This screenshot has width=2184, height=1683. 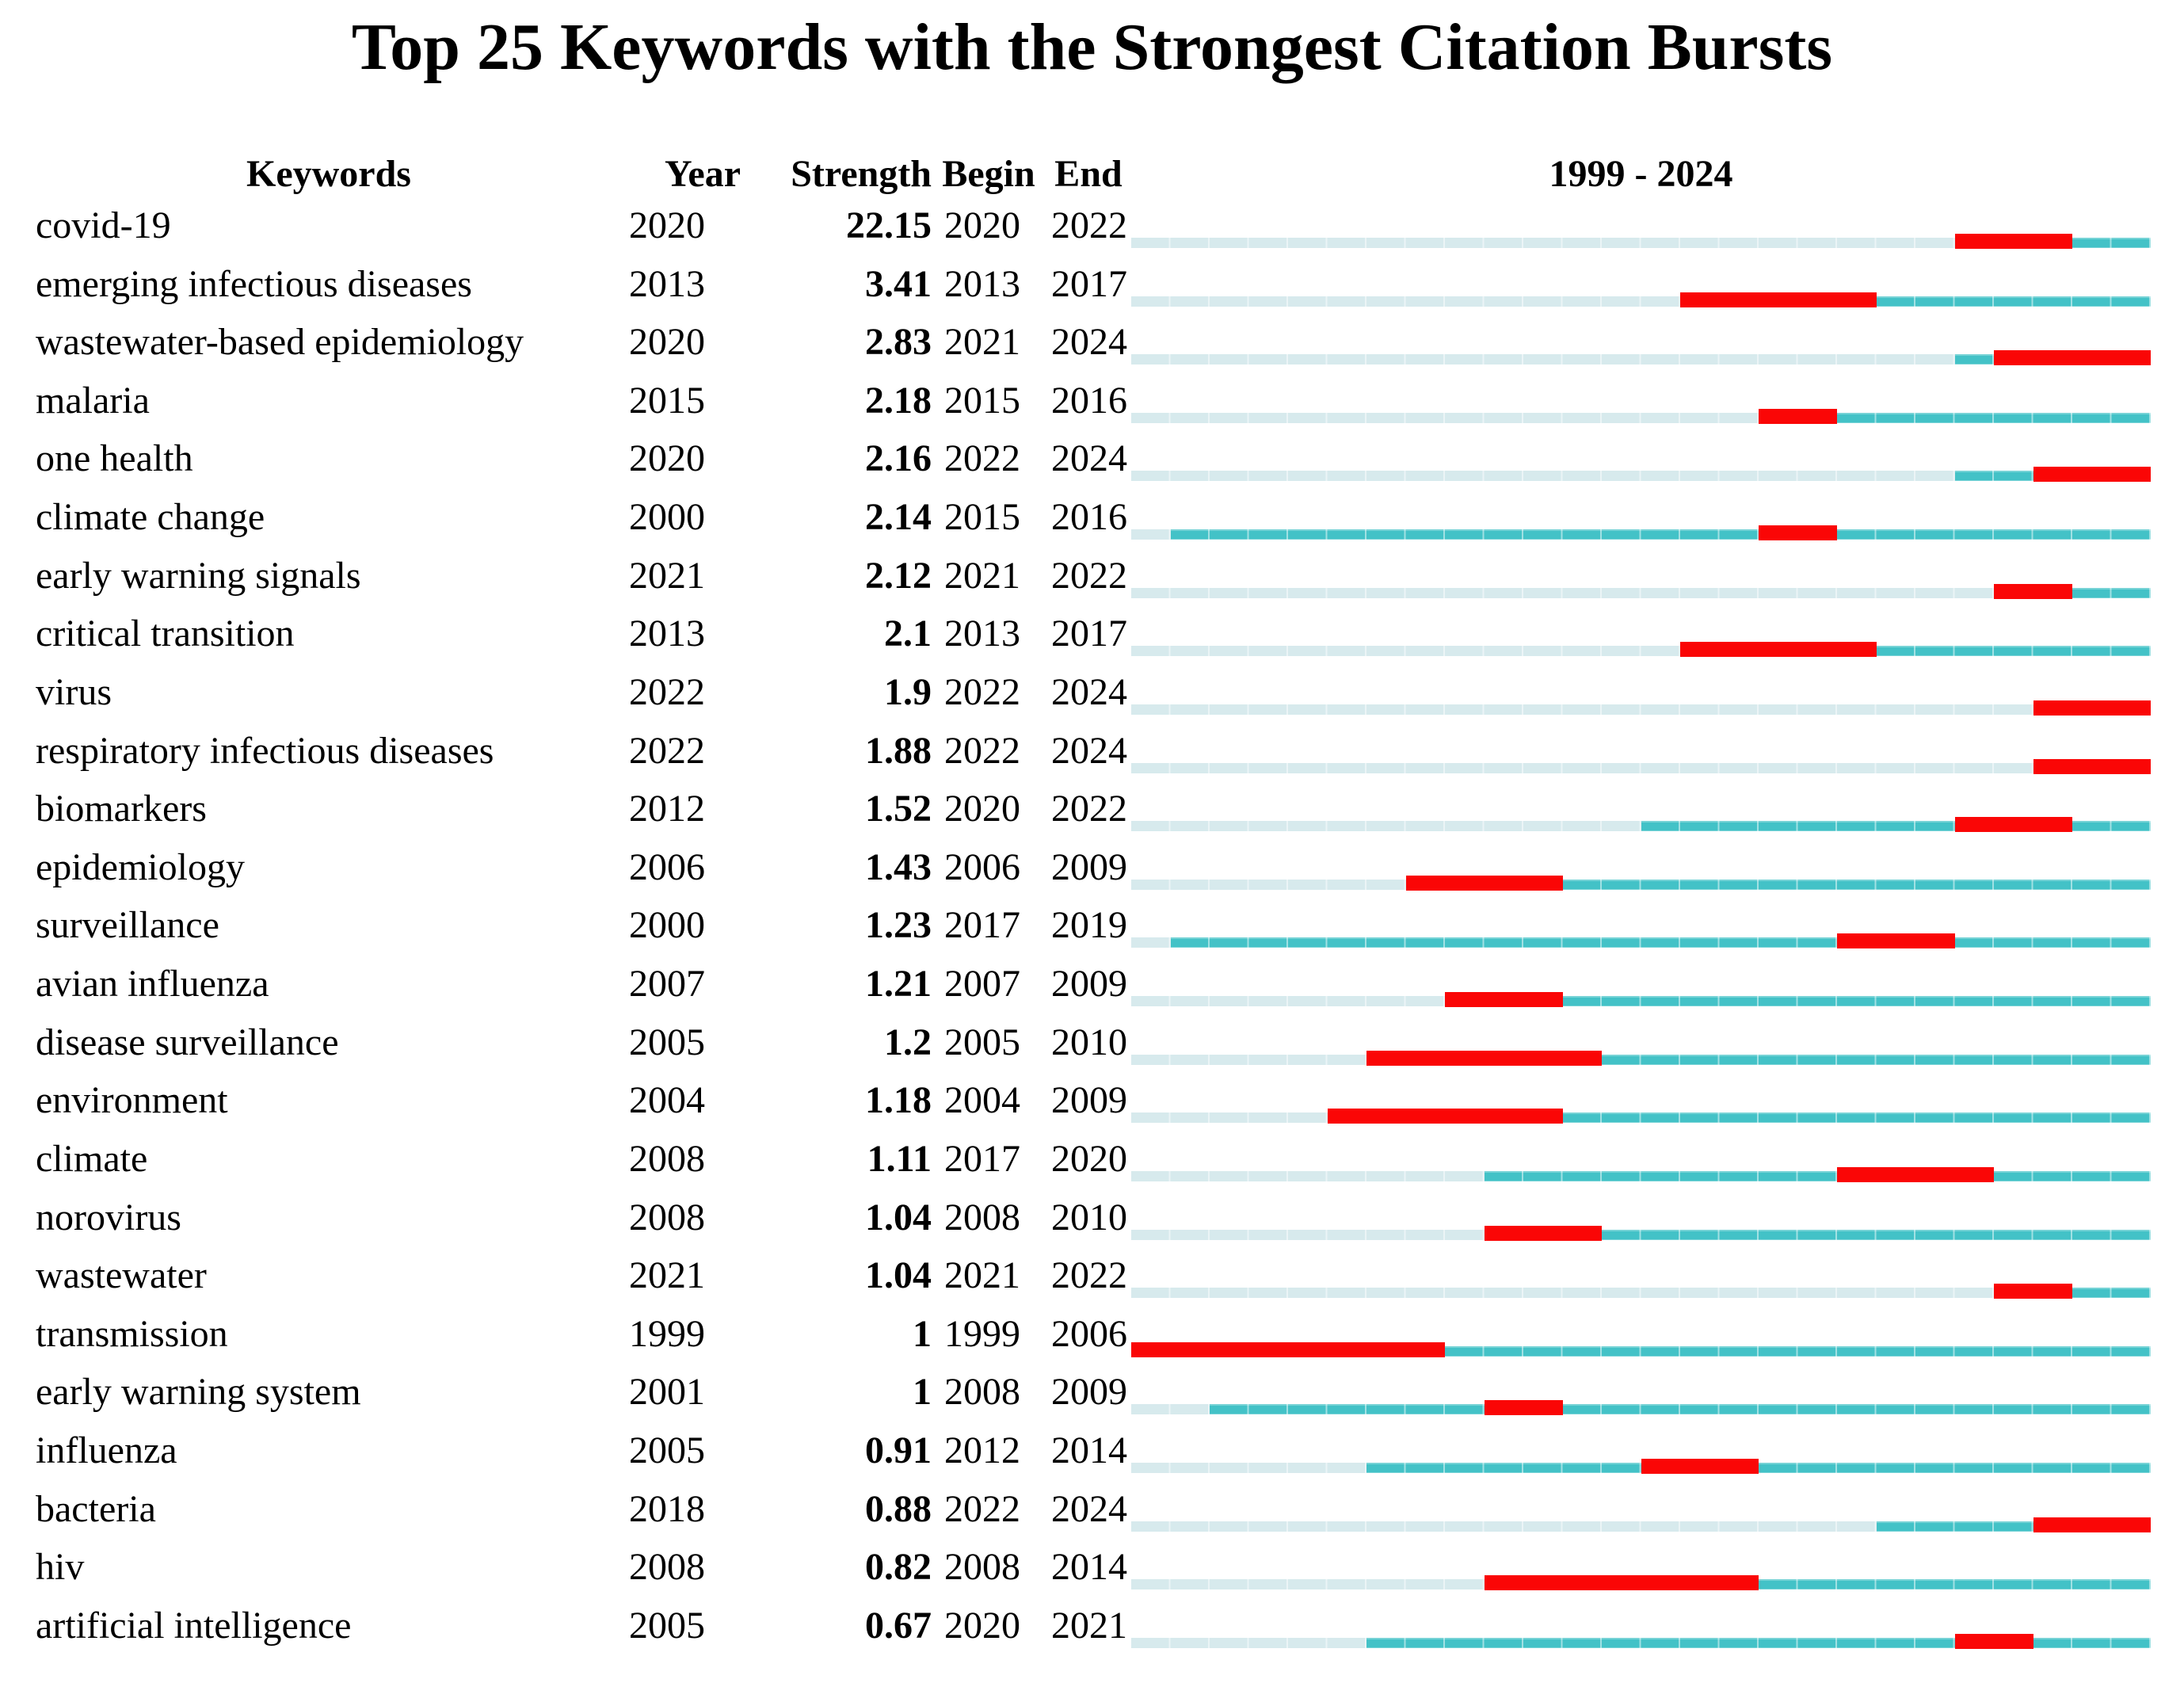 I want to click on column-header-strength: Strength, so click(x=861, y=174).